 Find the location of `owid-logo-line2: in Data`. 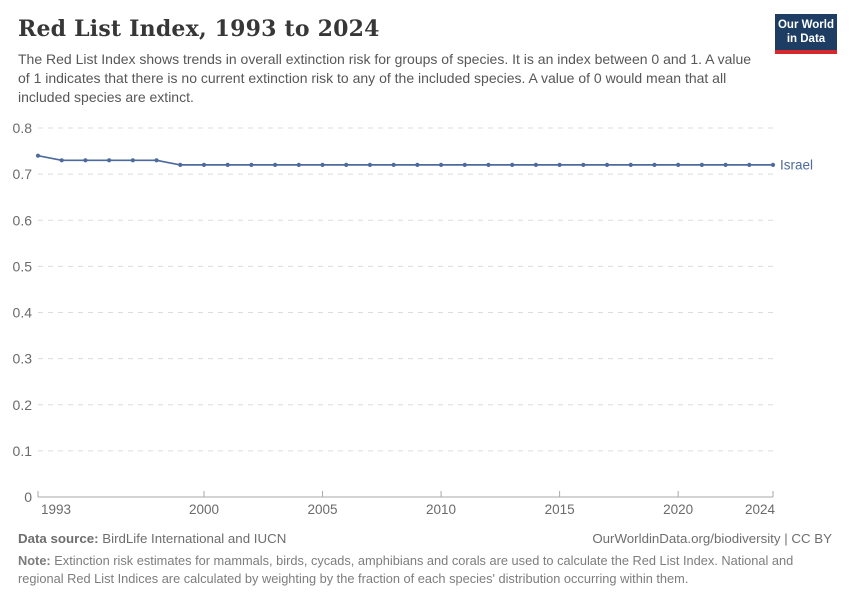

owid-logo-line2: in Data is located at coordinates (806, 38).